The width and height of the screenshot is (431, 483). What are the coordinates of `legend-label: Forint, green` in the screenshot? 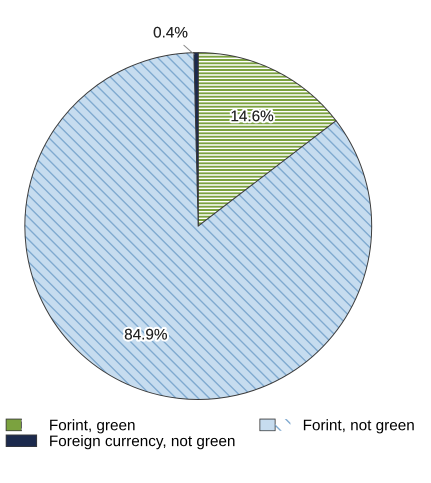 It's located at (92, 426).